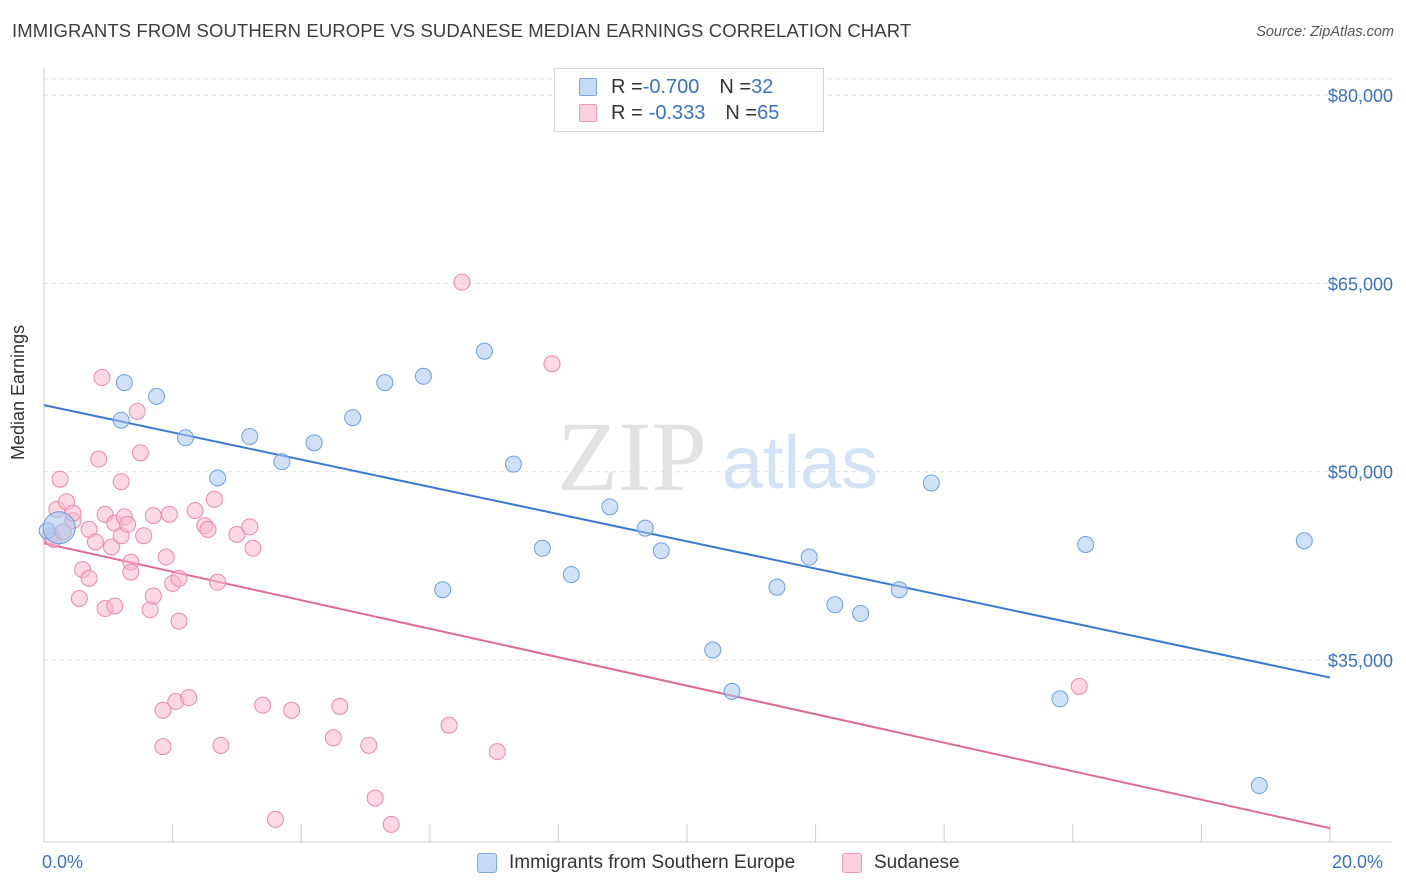  What do you see at coordinates (59, 528) in the screenshot?
I see `data-point-large` at bounding box center [59, 528].